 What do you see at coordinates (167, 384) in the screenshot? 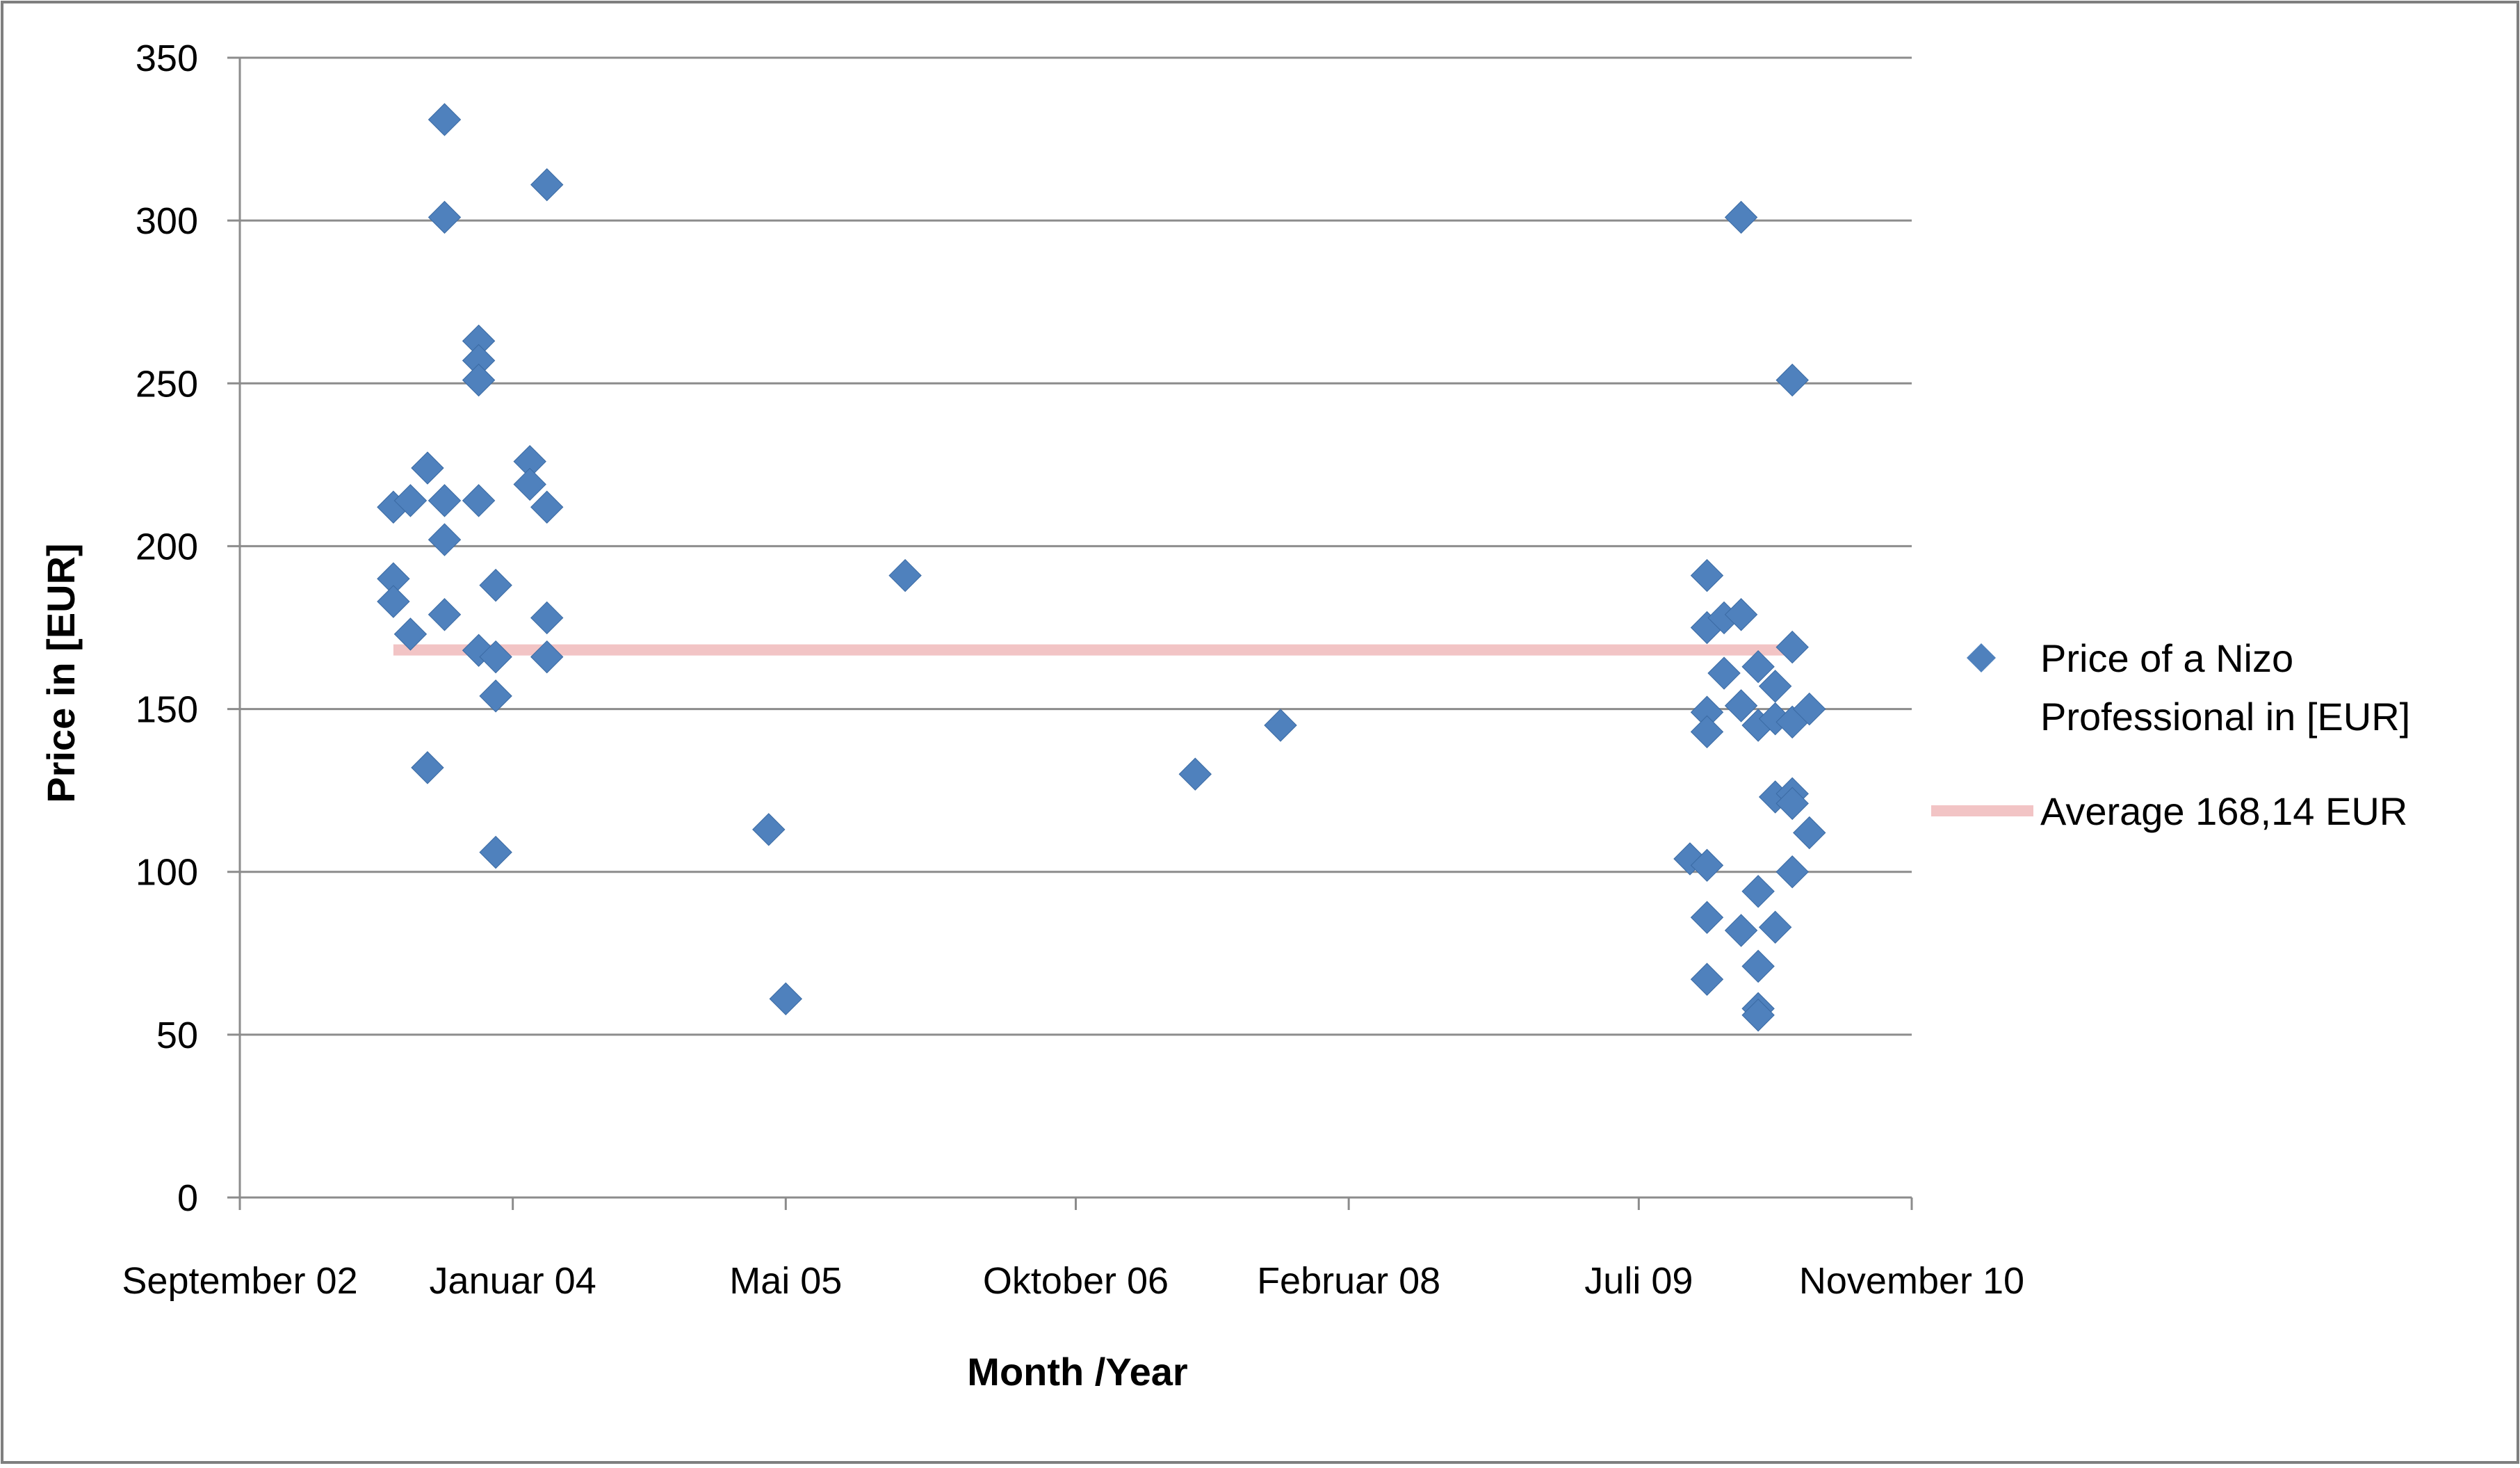
I see `y-tick-label: 250` at bounding box center [167, 384].